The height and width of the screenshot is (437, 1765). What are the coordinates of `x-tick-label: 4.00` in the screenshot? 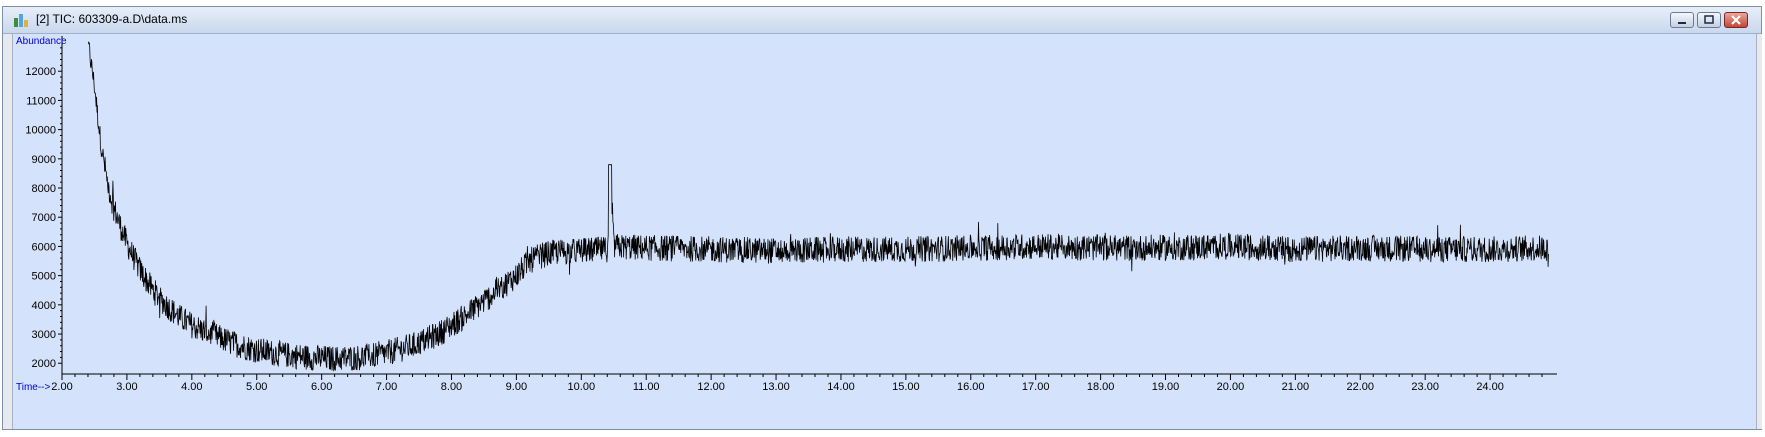 It's located at (191, 387).